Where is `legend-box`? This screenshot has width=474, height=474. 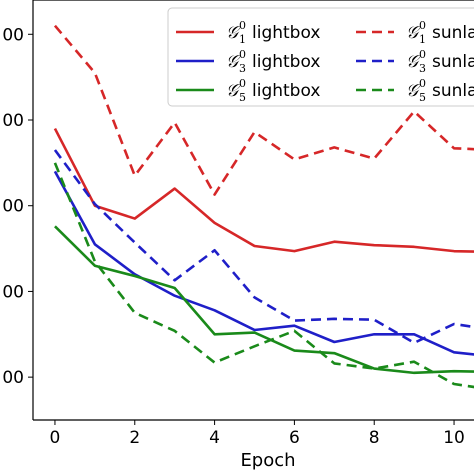 legend-box is located at coordinates (320, 57).